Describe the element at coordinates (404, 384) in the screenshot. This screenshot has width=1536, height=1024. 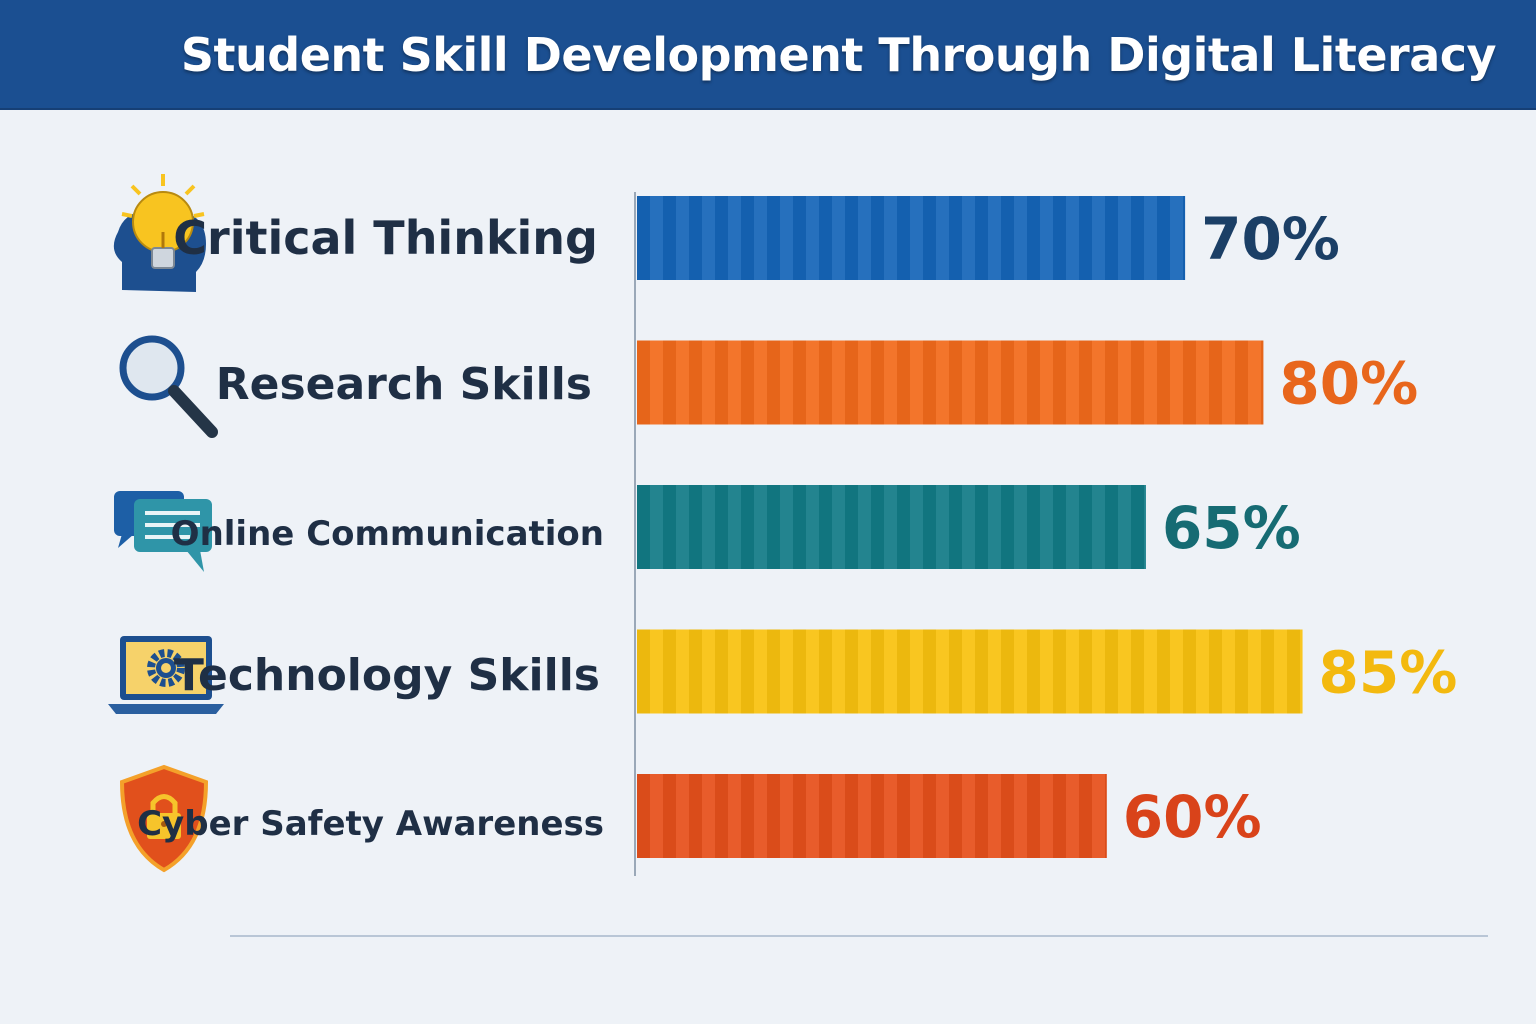
I see `category-label: Research Skills` at that location.